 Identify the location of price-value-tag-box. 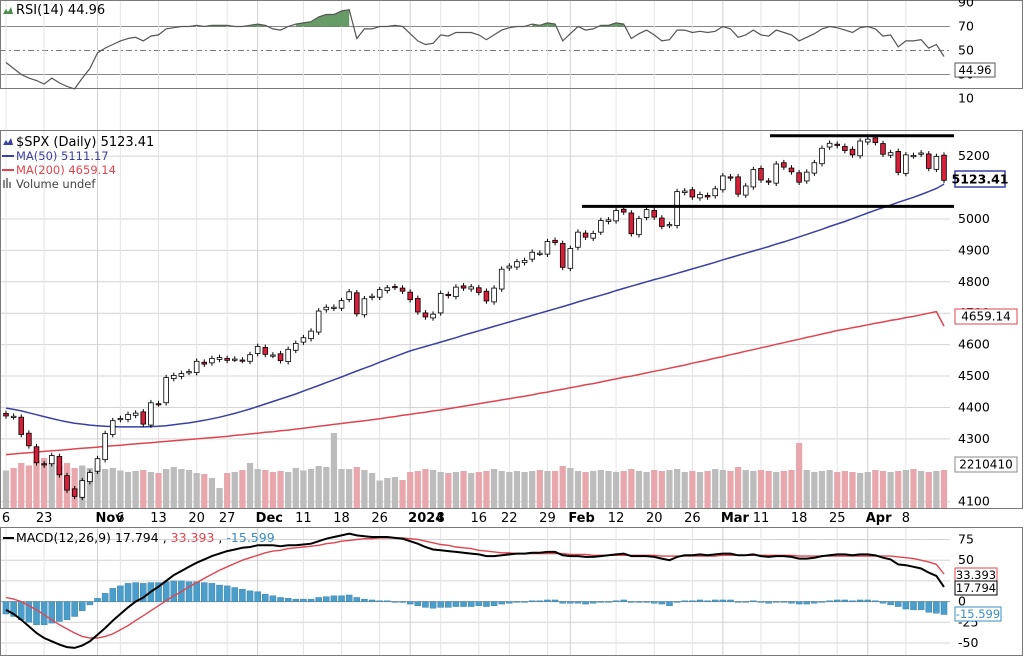
(980, 179).